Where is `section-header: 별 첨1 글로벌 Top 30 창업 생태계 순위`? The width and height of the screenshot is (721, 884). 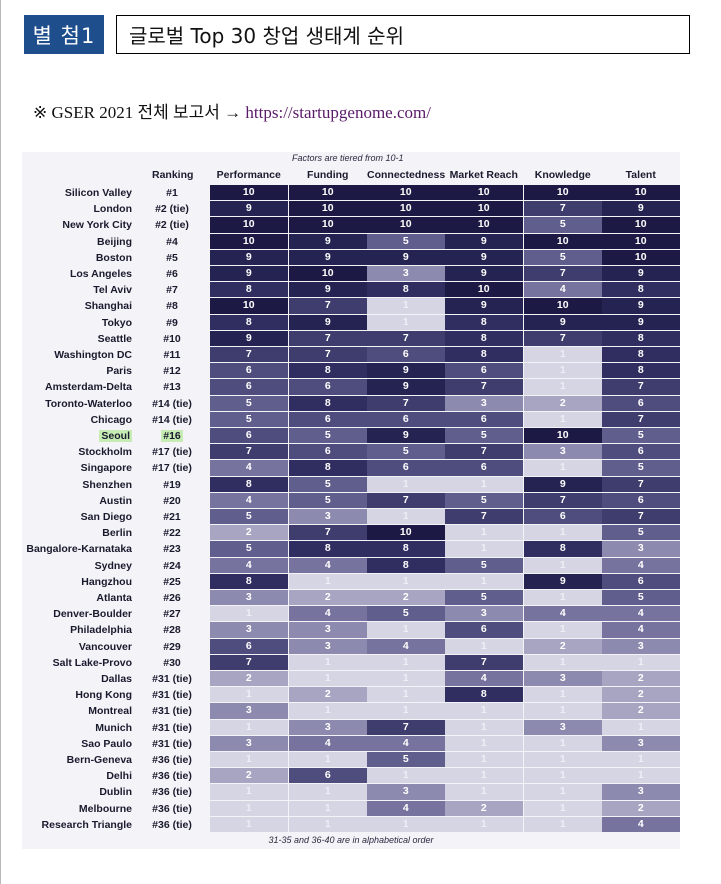
section-header: 별 첨1 글로벌 Top 30 창업 생태계 순위 is located at coordinates (357, 34).